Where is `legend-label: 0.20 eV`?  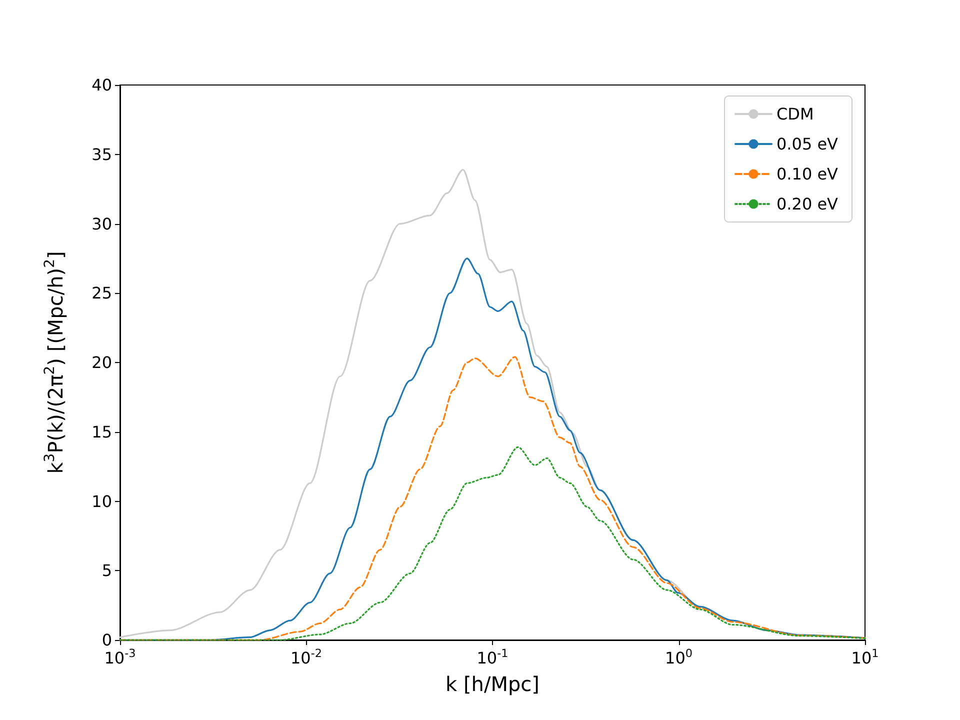 legend-label: 0.20 eV is located at coordinates (807, 204).